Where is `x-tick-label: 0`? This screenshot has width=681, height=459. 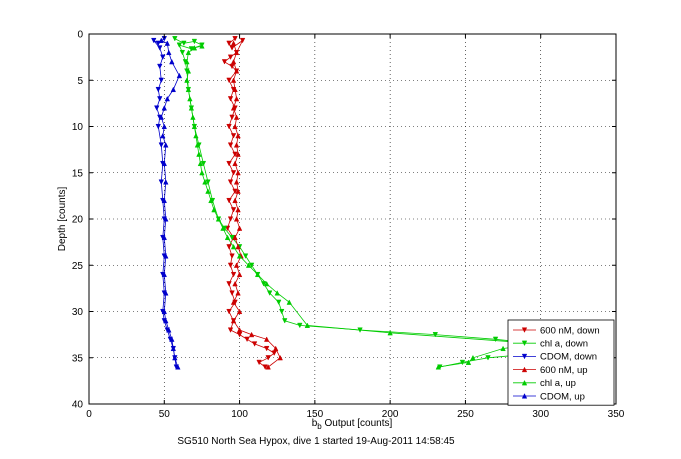
x-tick-label: 0 is located at coordinates (89, 414).